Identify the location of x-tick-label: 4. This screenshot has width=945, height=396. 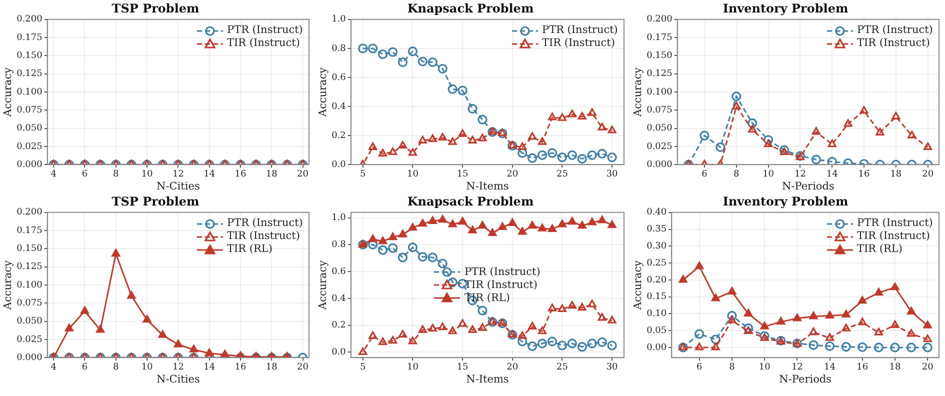
(53, 174).